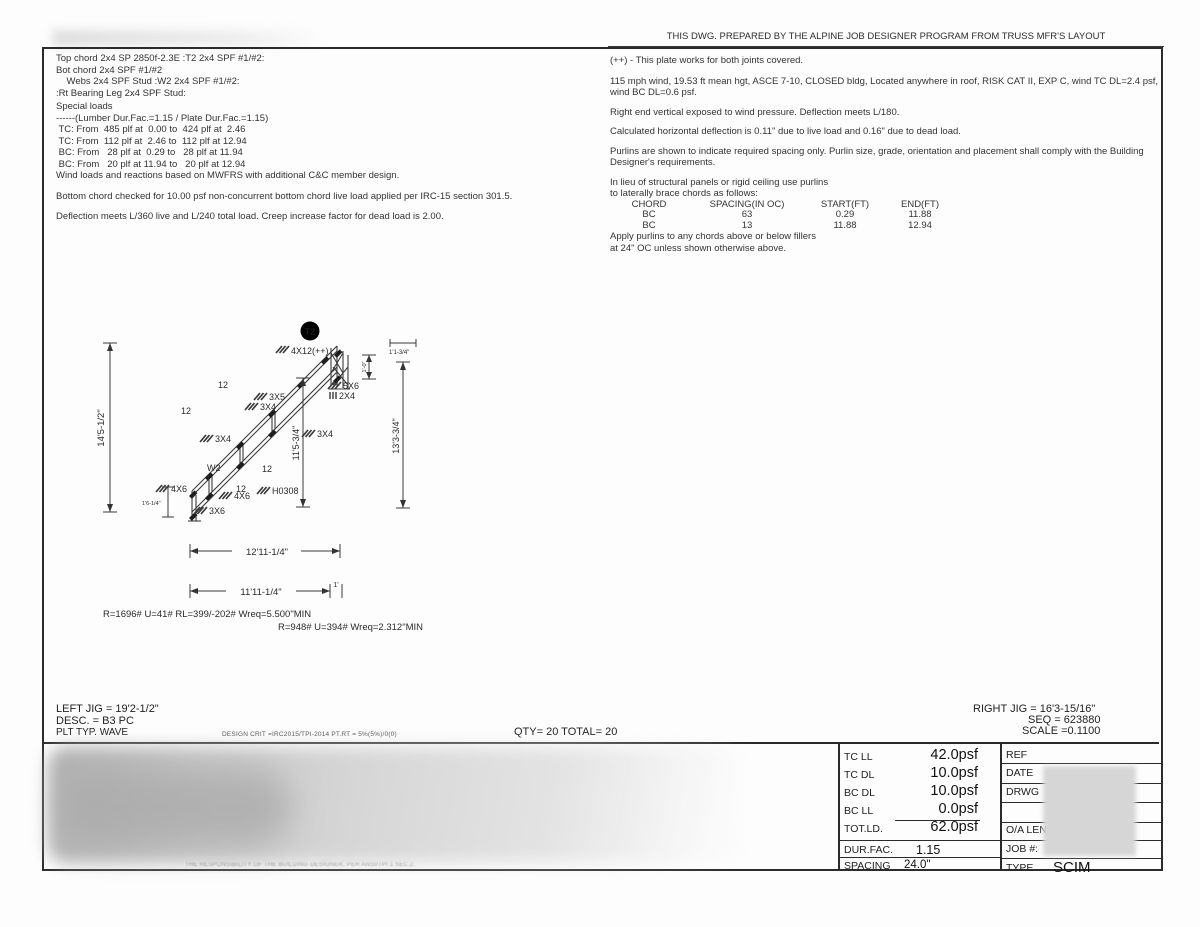 This screenshot has width=1200, height=927. What do you see at coordinates (859, 811) in the screenshot?
I see `load-label: BC LL` at bounding box center [859, 811].